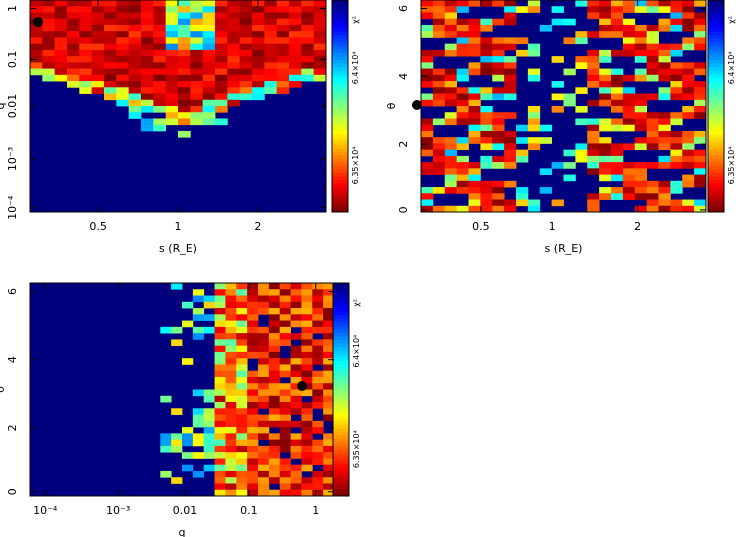  I want to click on y-tick-label: 2, so click(403, 144).